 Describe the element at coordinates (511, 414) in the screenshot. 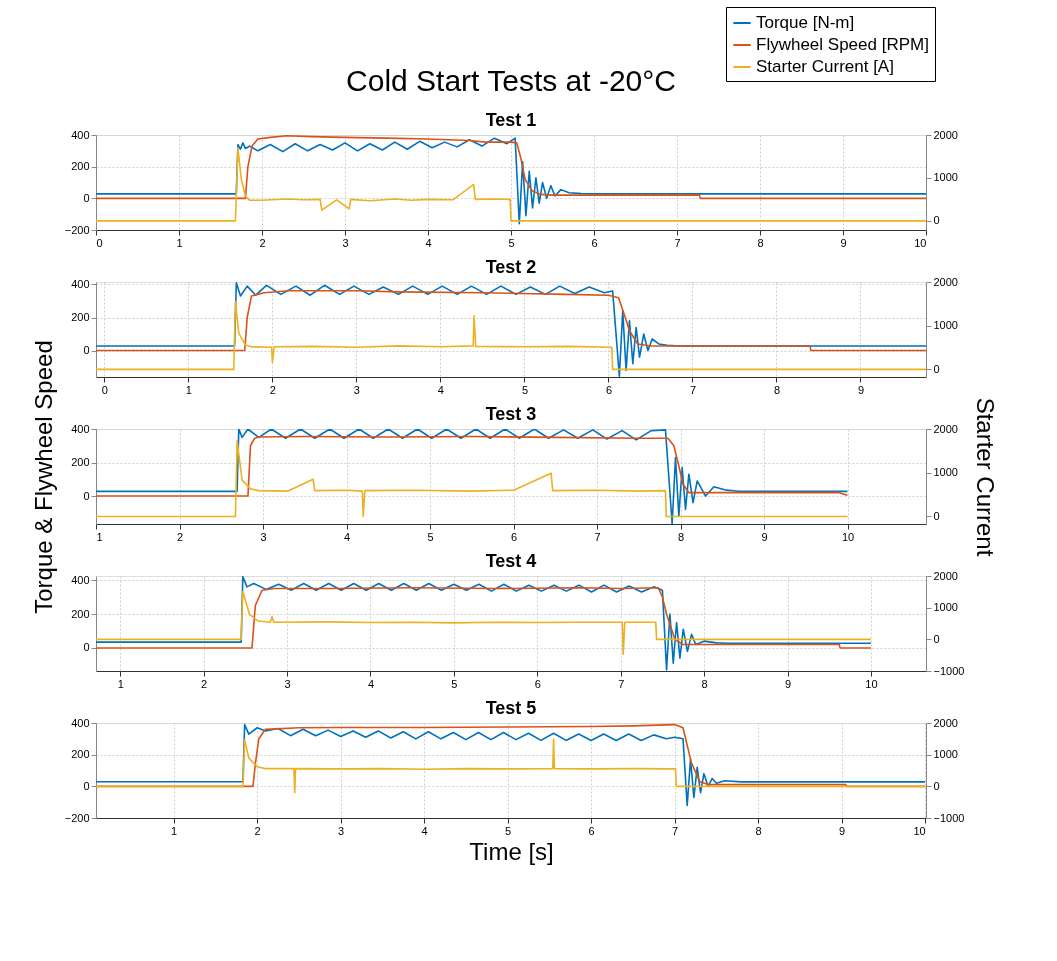

I see `chart-title: Test 3` at that location.